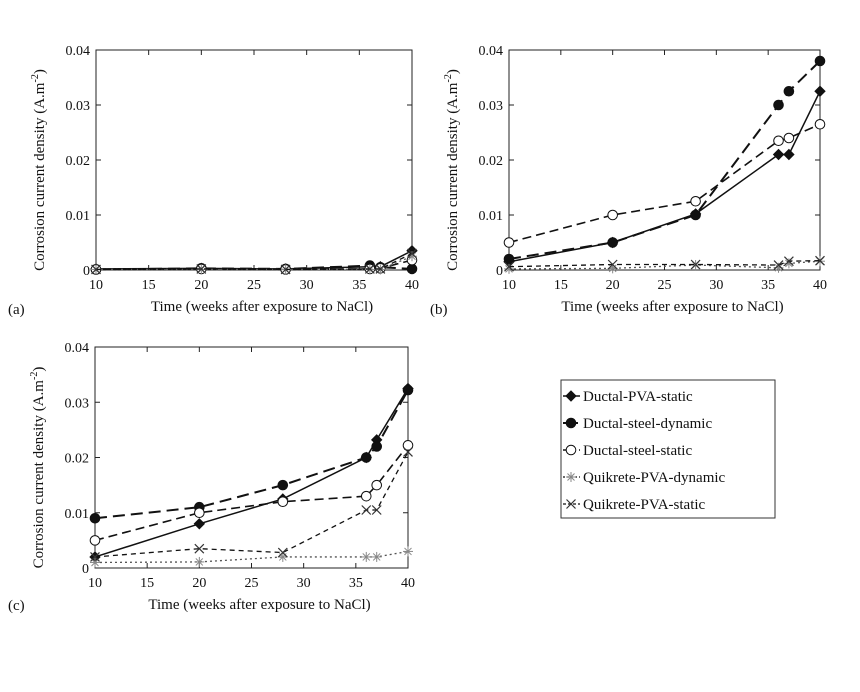 The height and width of the screenshot is (692, 860). I want to click on legend-label: Ductal-steel-dynamic, so click(647, 424).